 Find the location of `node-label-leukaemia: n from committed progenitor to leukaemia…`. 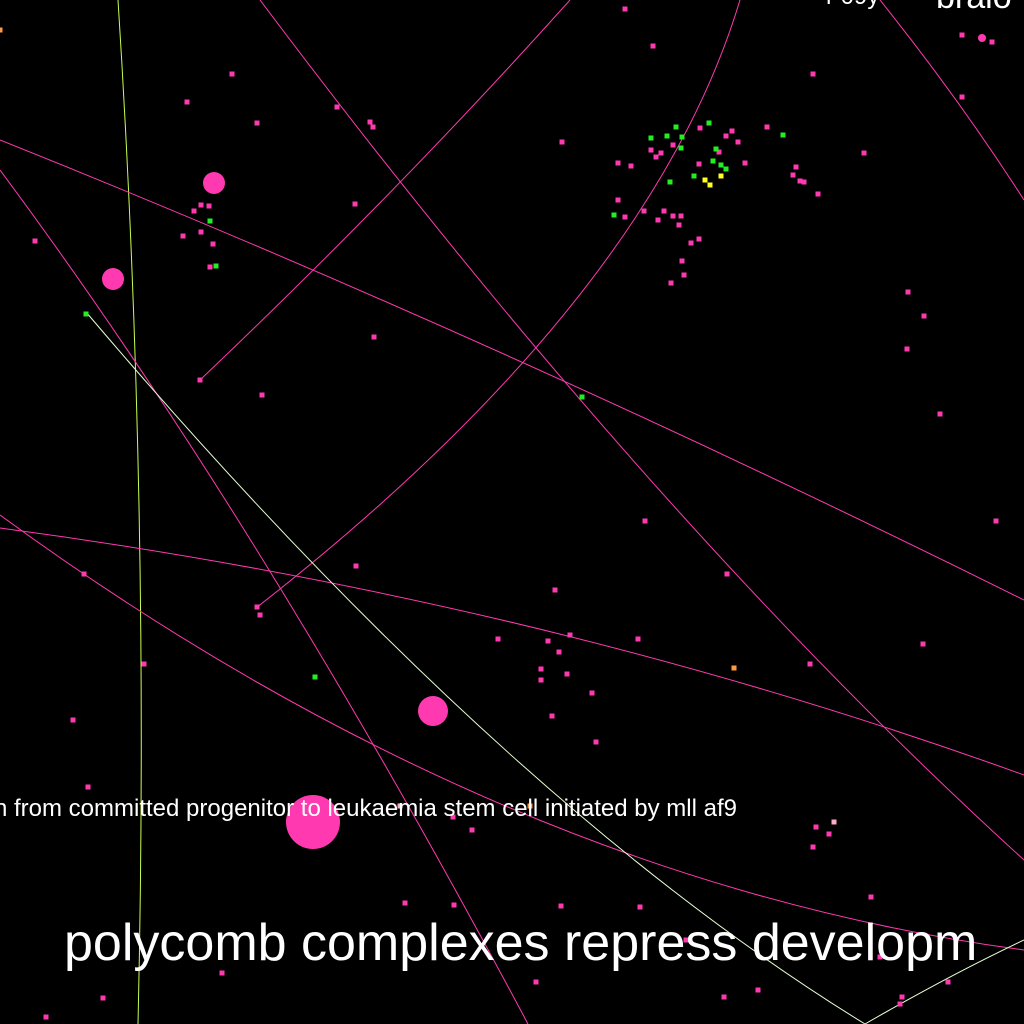

node-label-leukaemia: n from committed progenitor to leukaemia… is located at coordinates (368, 808).